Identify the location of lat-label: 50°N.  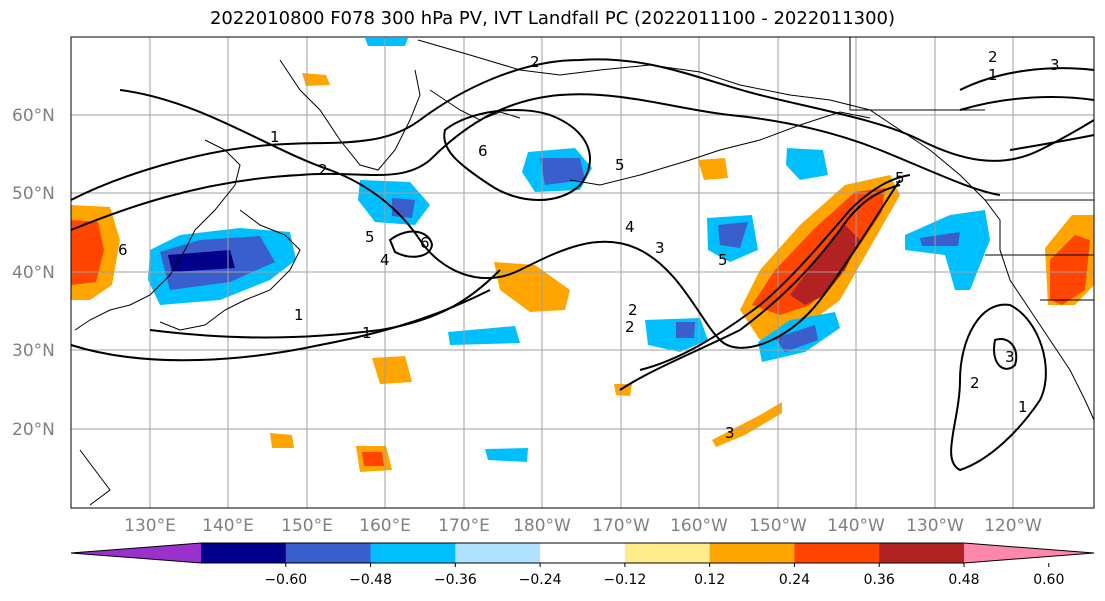
(33, 194).